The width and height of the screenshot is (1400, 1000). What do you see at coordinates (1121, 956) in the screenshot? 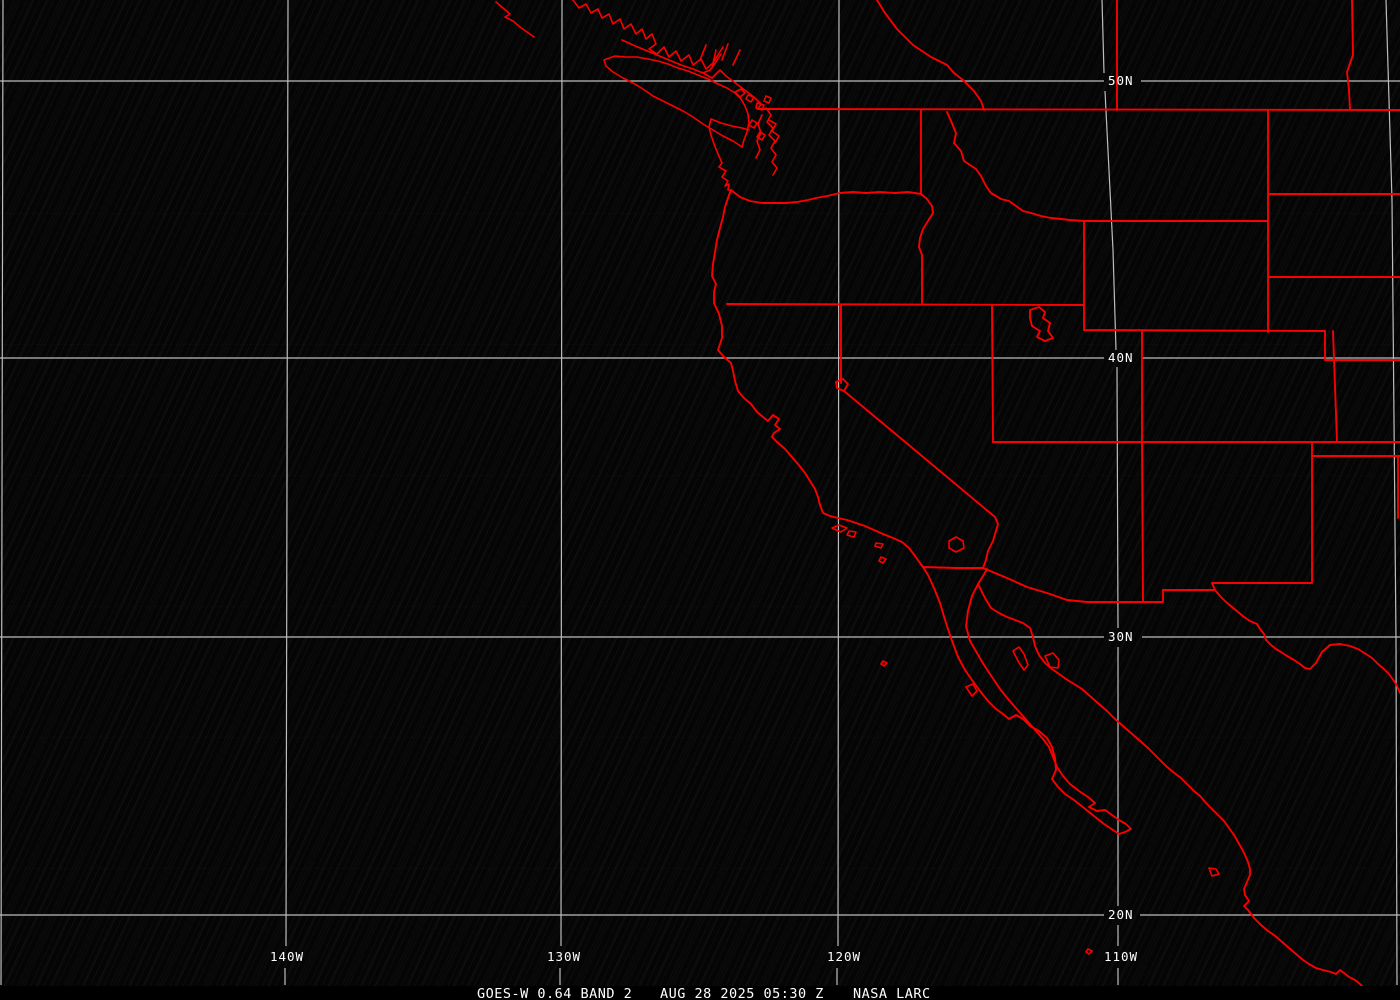
I see `lon-label-110w: 110W` at bounding box center [1121, 956].